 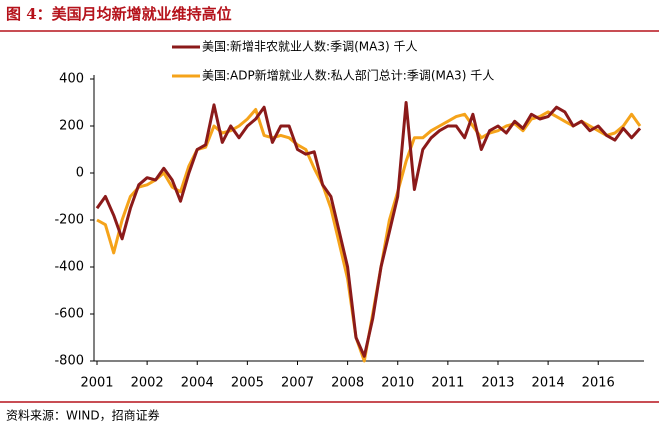 I want to click on y-tick-label: -800, so click(x=69, y=361).